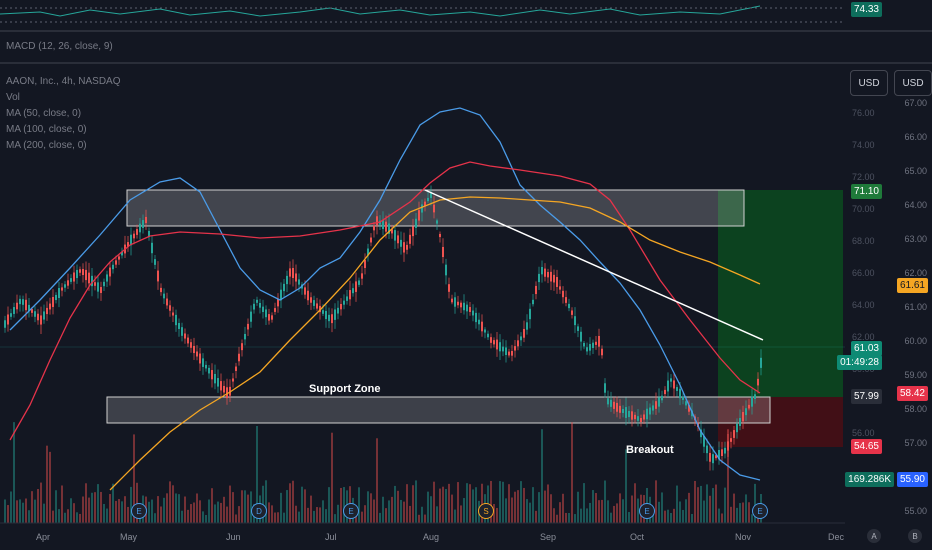 The width and height of the screenshot is (932, 550). What do you see at coordinates (486, 511) in the screenshot?
I see `event-marker: S` at bounding box center [486, 511].